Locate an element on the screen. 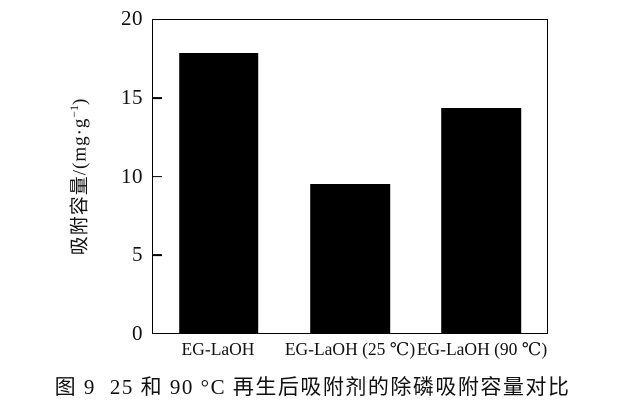 The width and height of the screenshot is (625, 407). figure-caption: 图 9 25 和 90 °C 再生后吸附剂的除磷吸附容量对比 is located at coordinates (312, 386).